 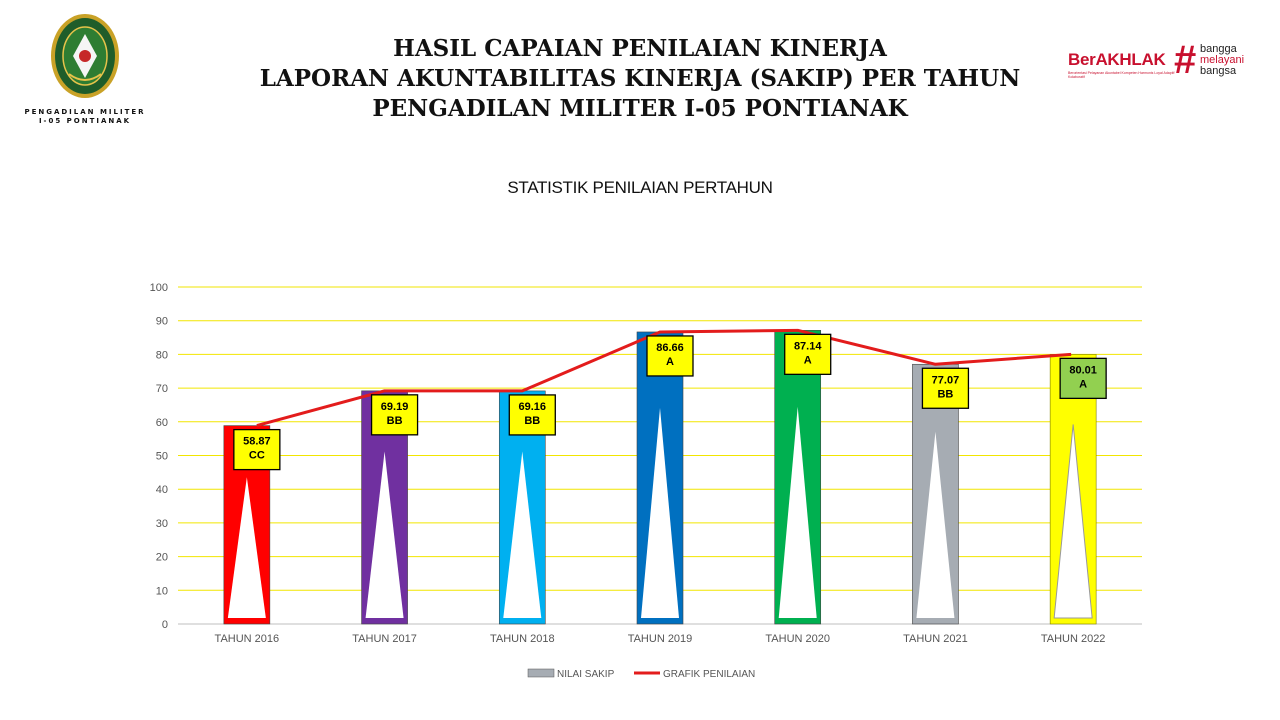 What do you see at coordinates (1185, 60) in the screenshot?
I see `hash-icon: #` at bounding box center [1185, 60].